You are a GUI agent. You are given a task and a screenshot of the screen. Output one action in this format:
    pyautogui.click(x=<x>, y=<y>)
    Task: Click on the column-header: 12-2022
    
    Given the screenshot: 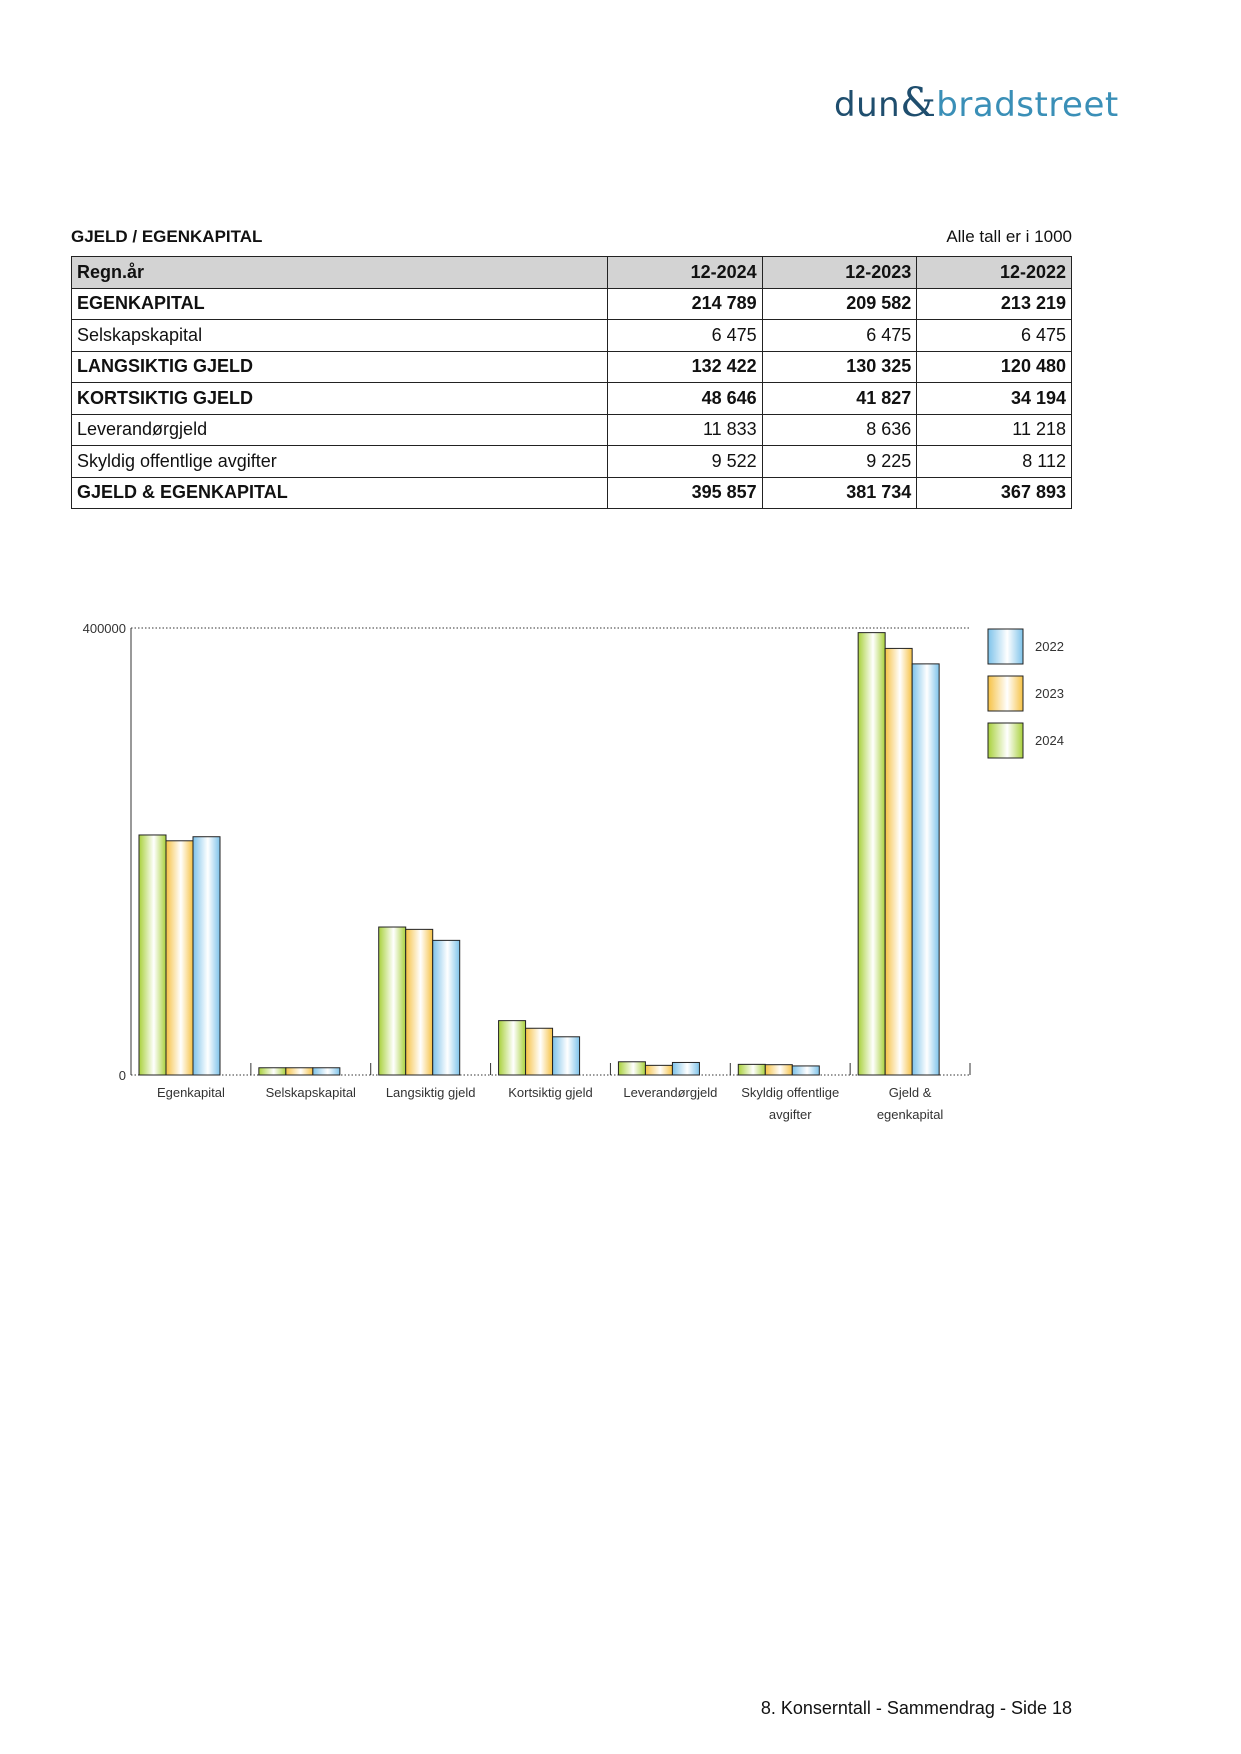 What is the action you would take?
    pyautogui.click(x=994, y=272)
    